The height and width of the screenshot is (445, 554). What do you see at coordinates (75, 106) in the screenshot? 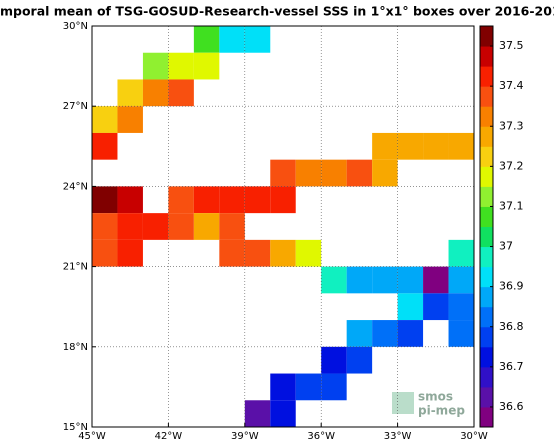
I see `y-tick-label: 27°N` at bounding box center [75, 106].